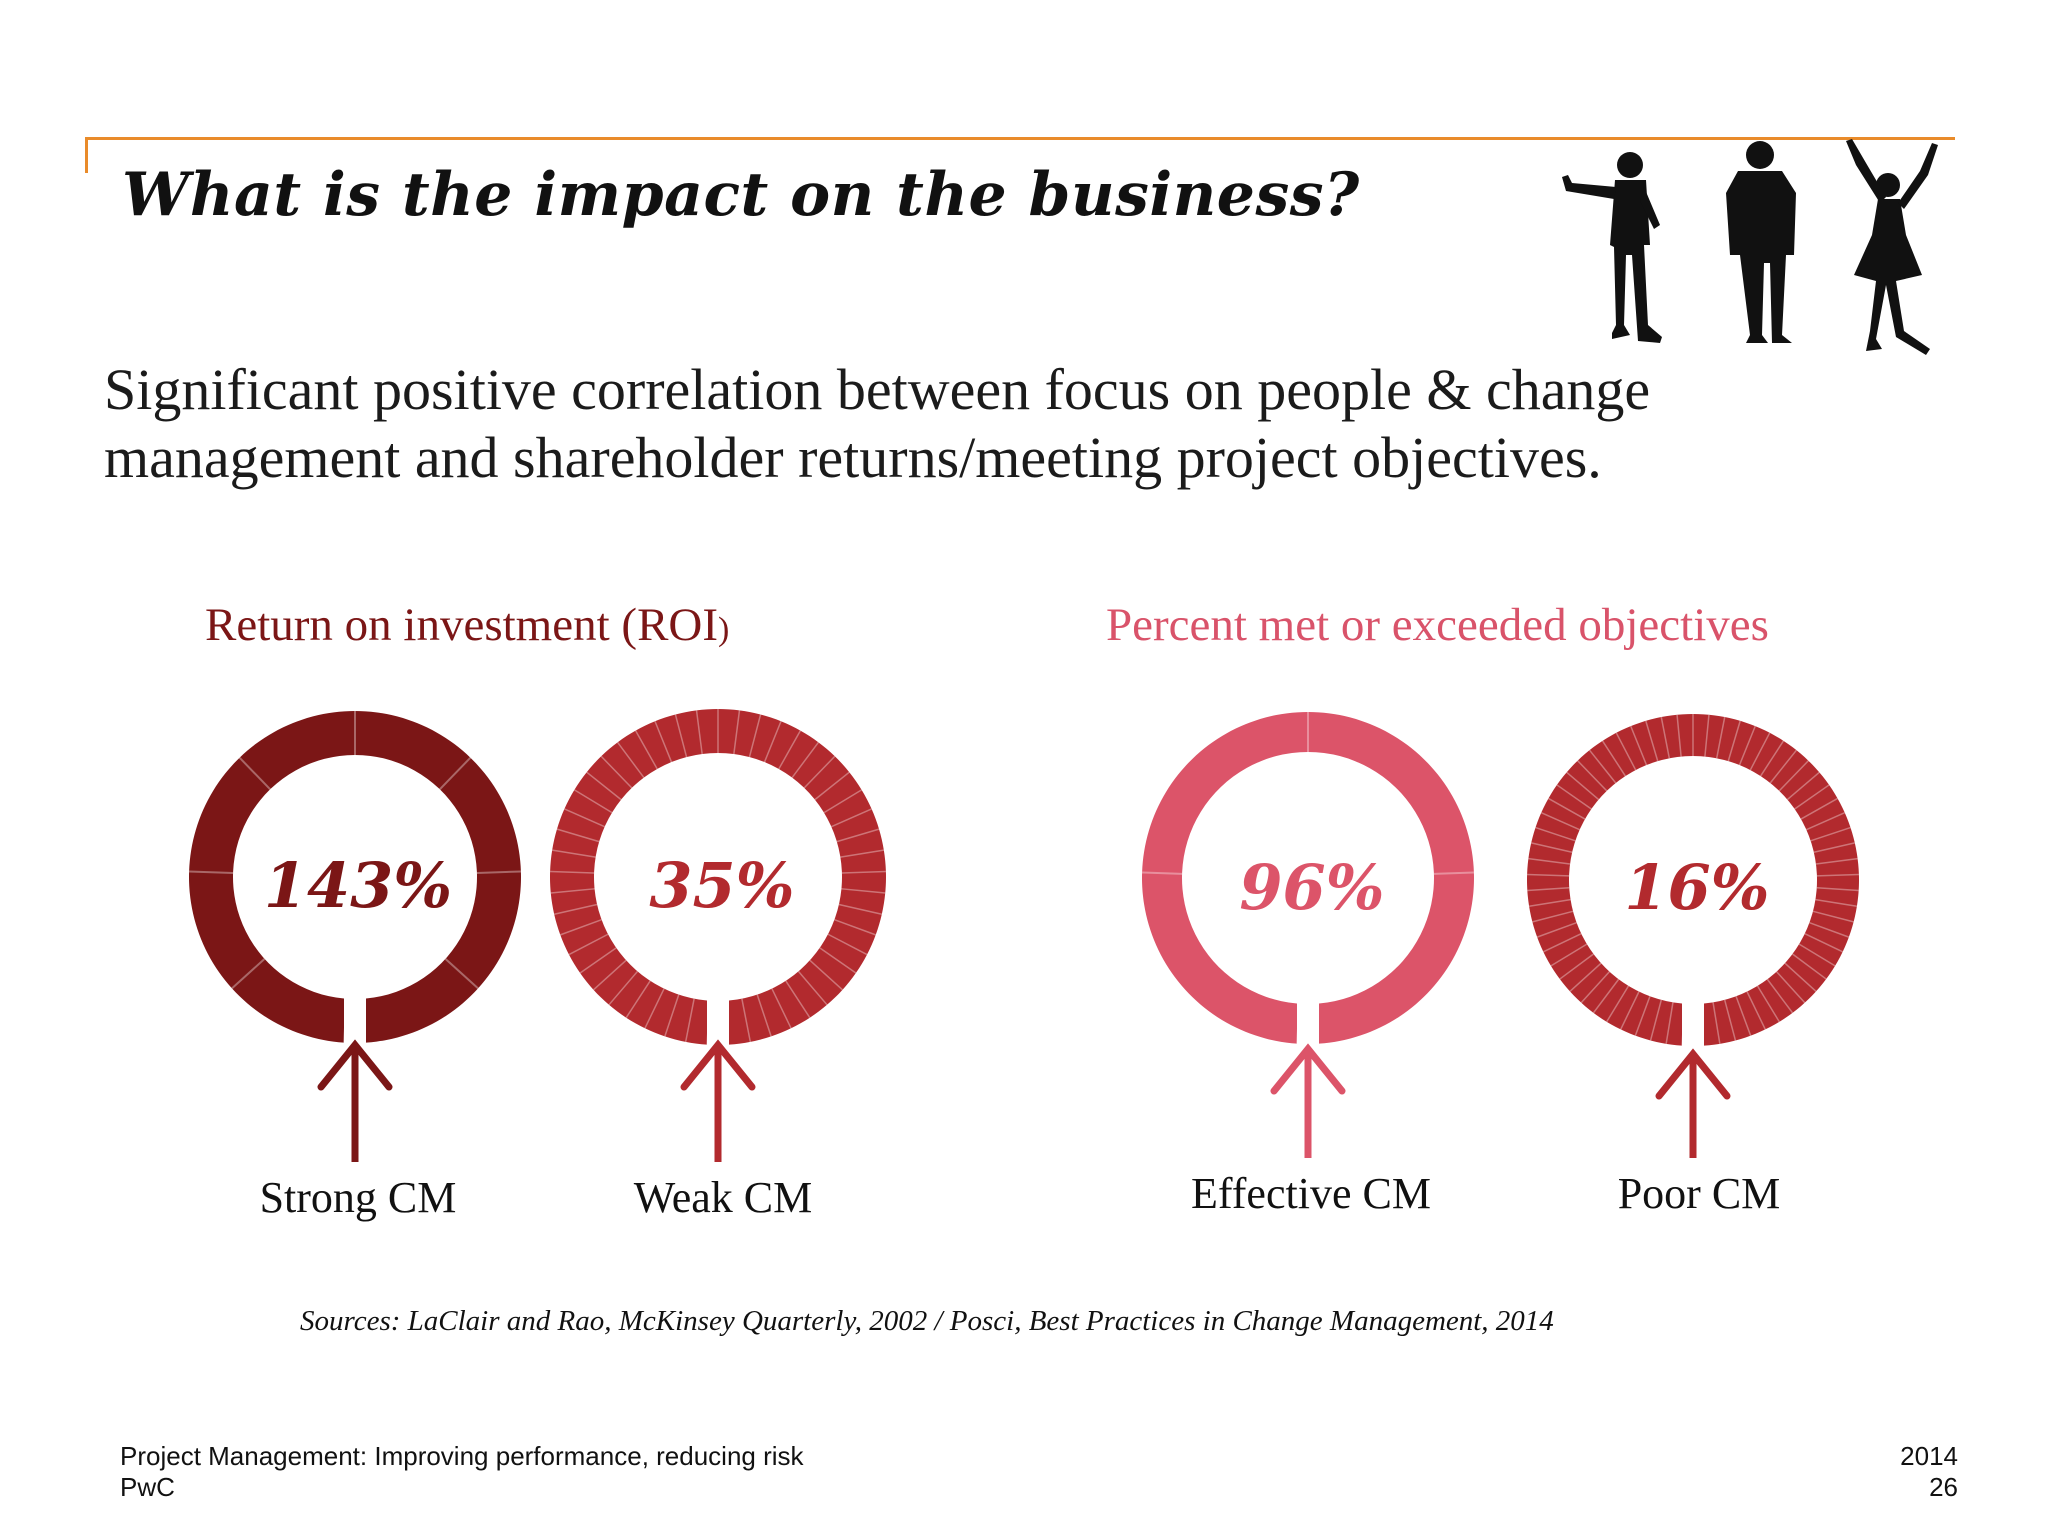  What do you see at coordinates (1308, 934) in the screenshot?
I see `ring-effective-cm: 96%` at bounding box center [1308, 934].